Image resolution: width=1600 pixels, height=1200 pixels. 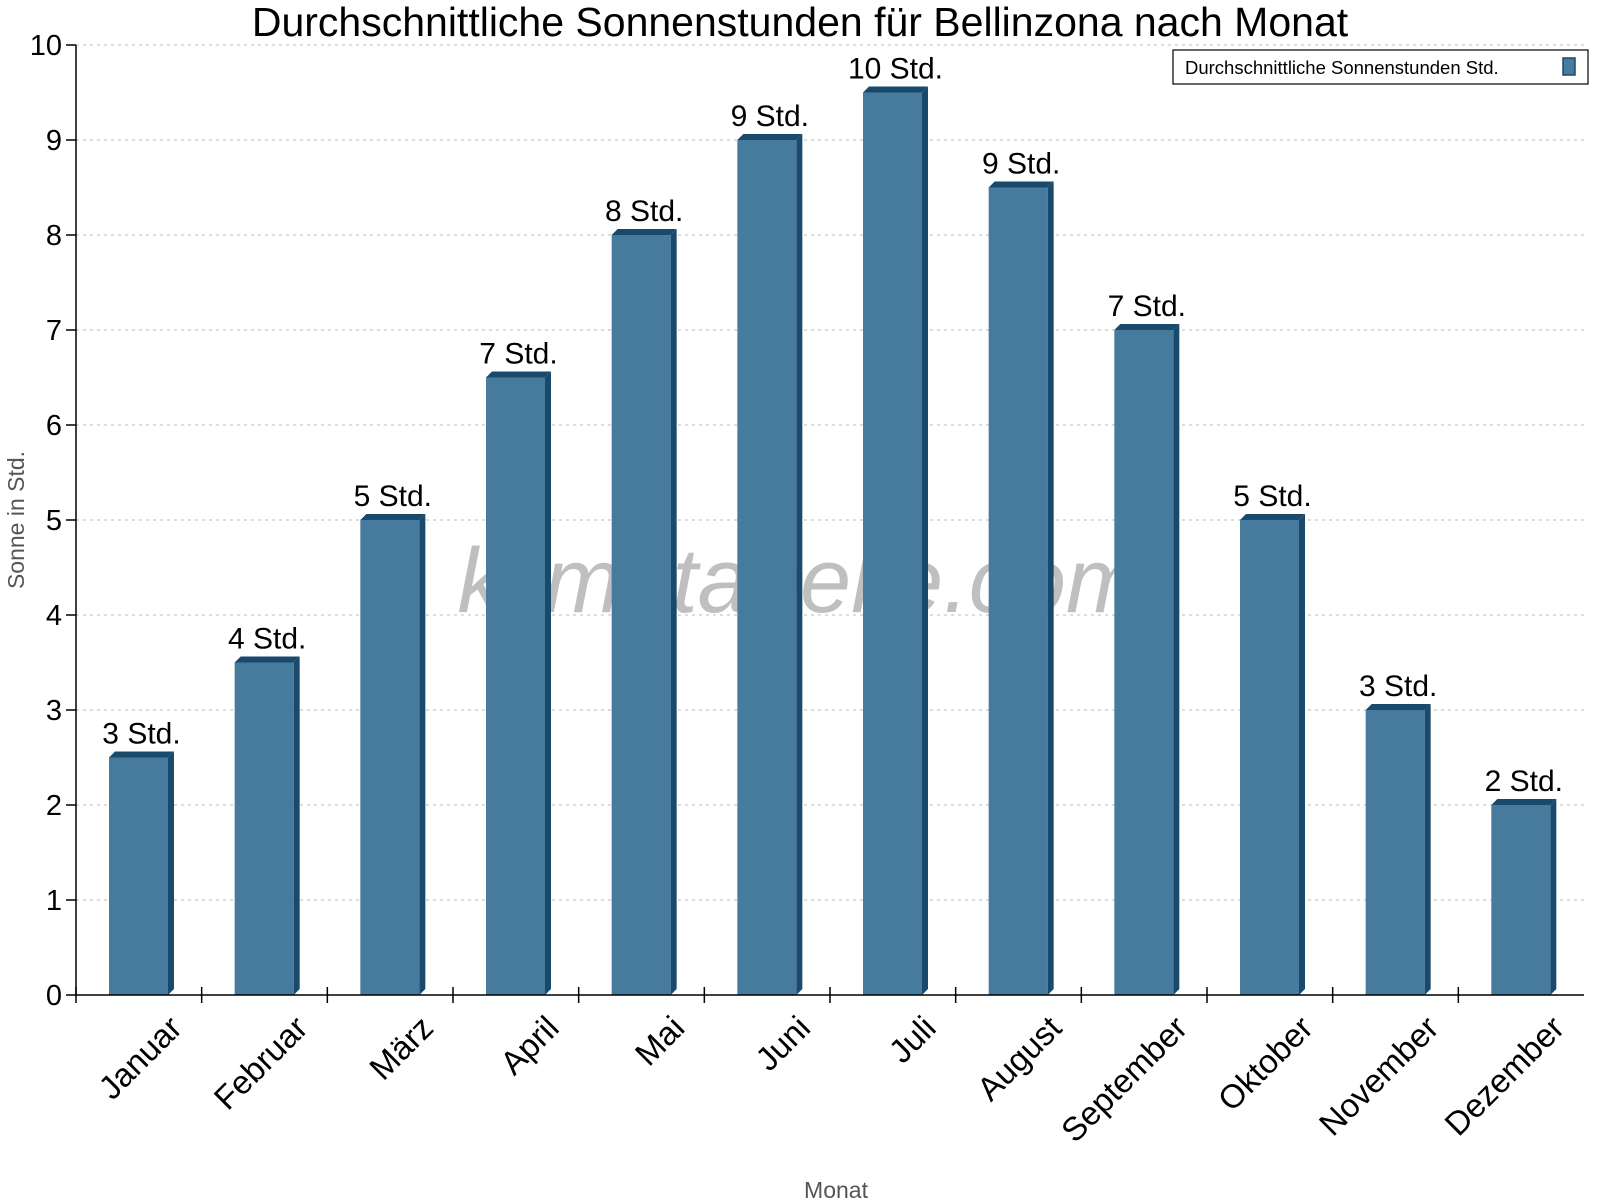 I want to click on y-tick-label: 1, so click(x=54, y=901).